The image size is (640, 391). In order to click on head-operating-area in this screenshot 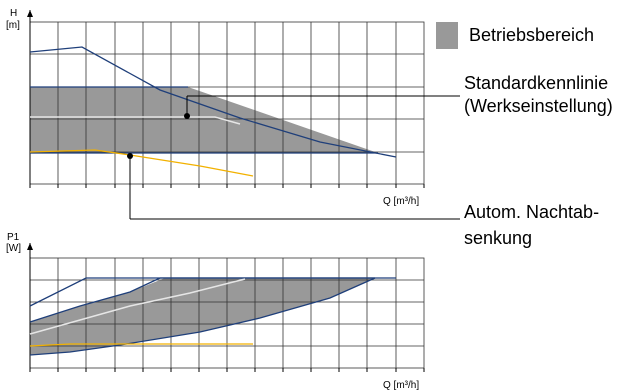, I will do `click(204, 120)`.